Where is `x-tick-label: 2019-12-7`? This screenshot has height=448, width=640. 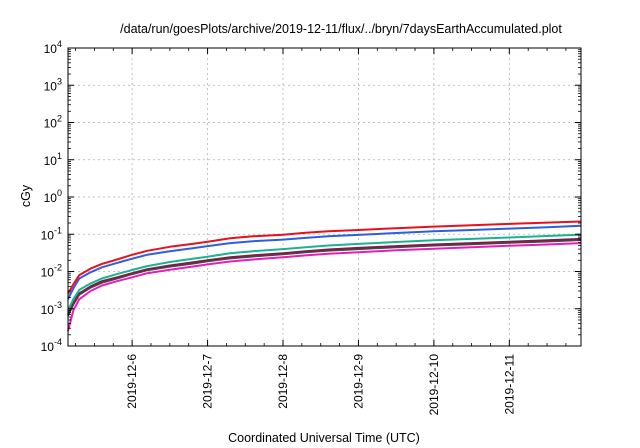 x-tick-label: 2019-12-7 is located at coordinates (208, 381).